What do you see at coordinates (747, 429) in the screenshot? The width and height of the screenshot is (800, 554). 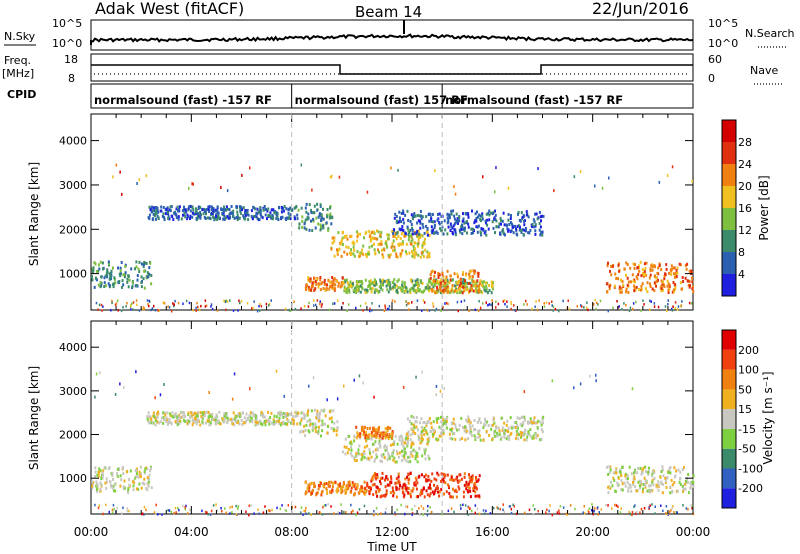 I see `colorbar-tick-label: -15` at bounding box center [747, 429].